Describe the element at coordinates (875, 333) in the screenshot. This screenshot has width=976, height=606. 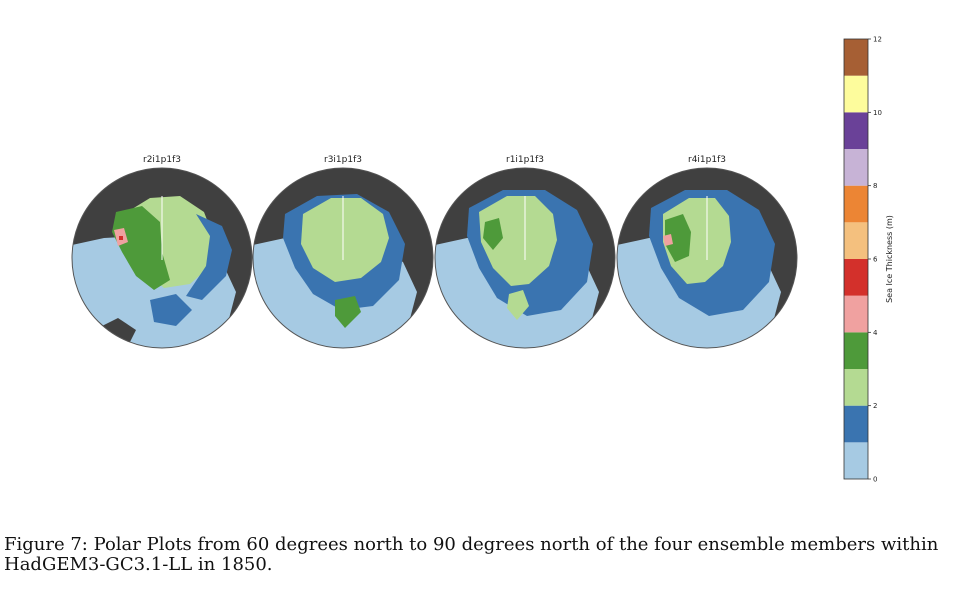
I see `colorbar-tick-label-4: 4` at that location.